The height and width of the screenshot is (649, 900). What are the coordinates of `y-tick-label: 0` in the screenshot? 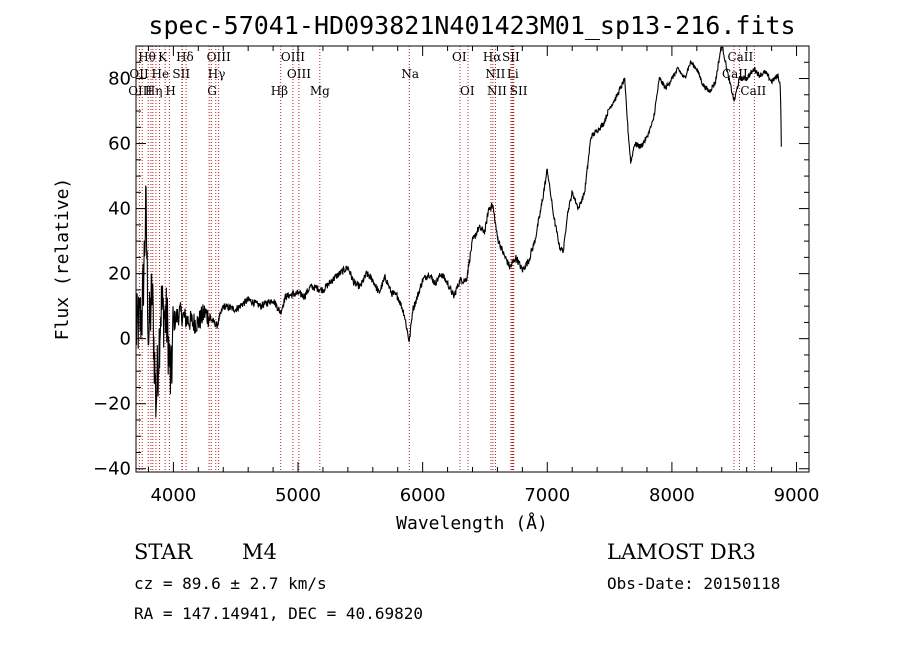 It's located at (125, 339).